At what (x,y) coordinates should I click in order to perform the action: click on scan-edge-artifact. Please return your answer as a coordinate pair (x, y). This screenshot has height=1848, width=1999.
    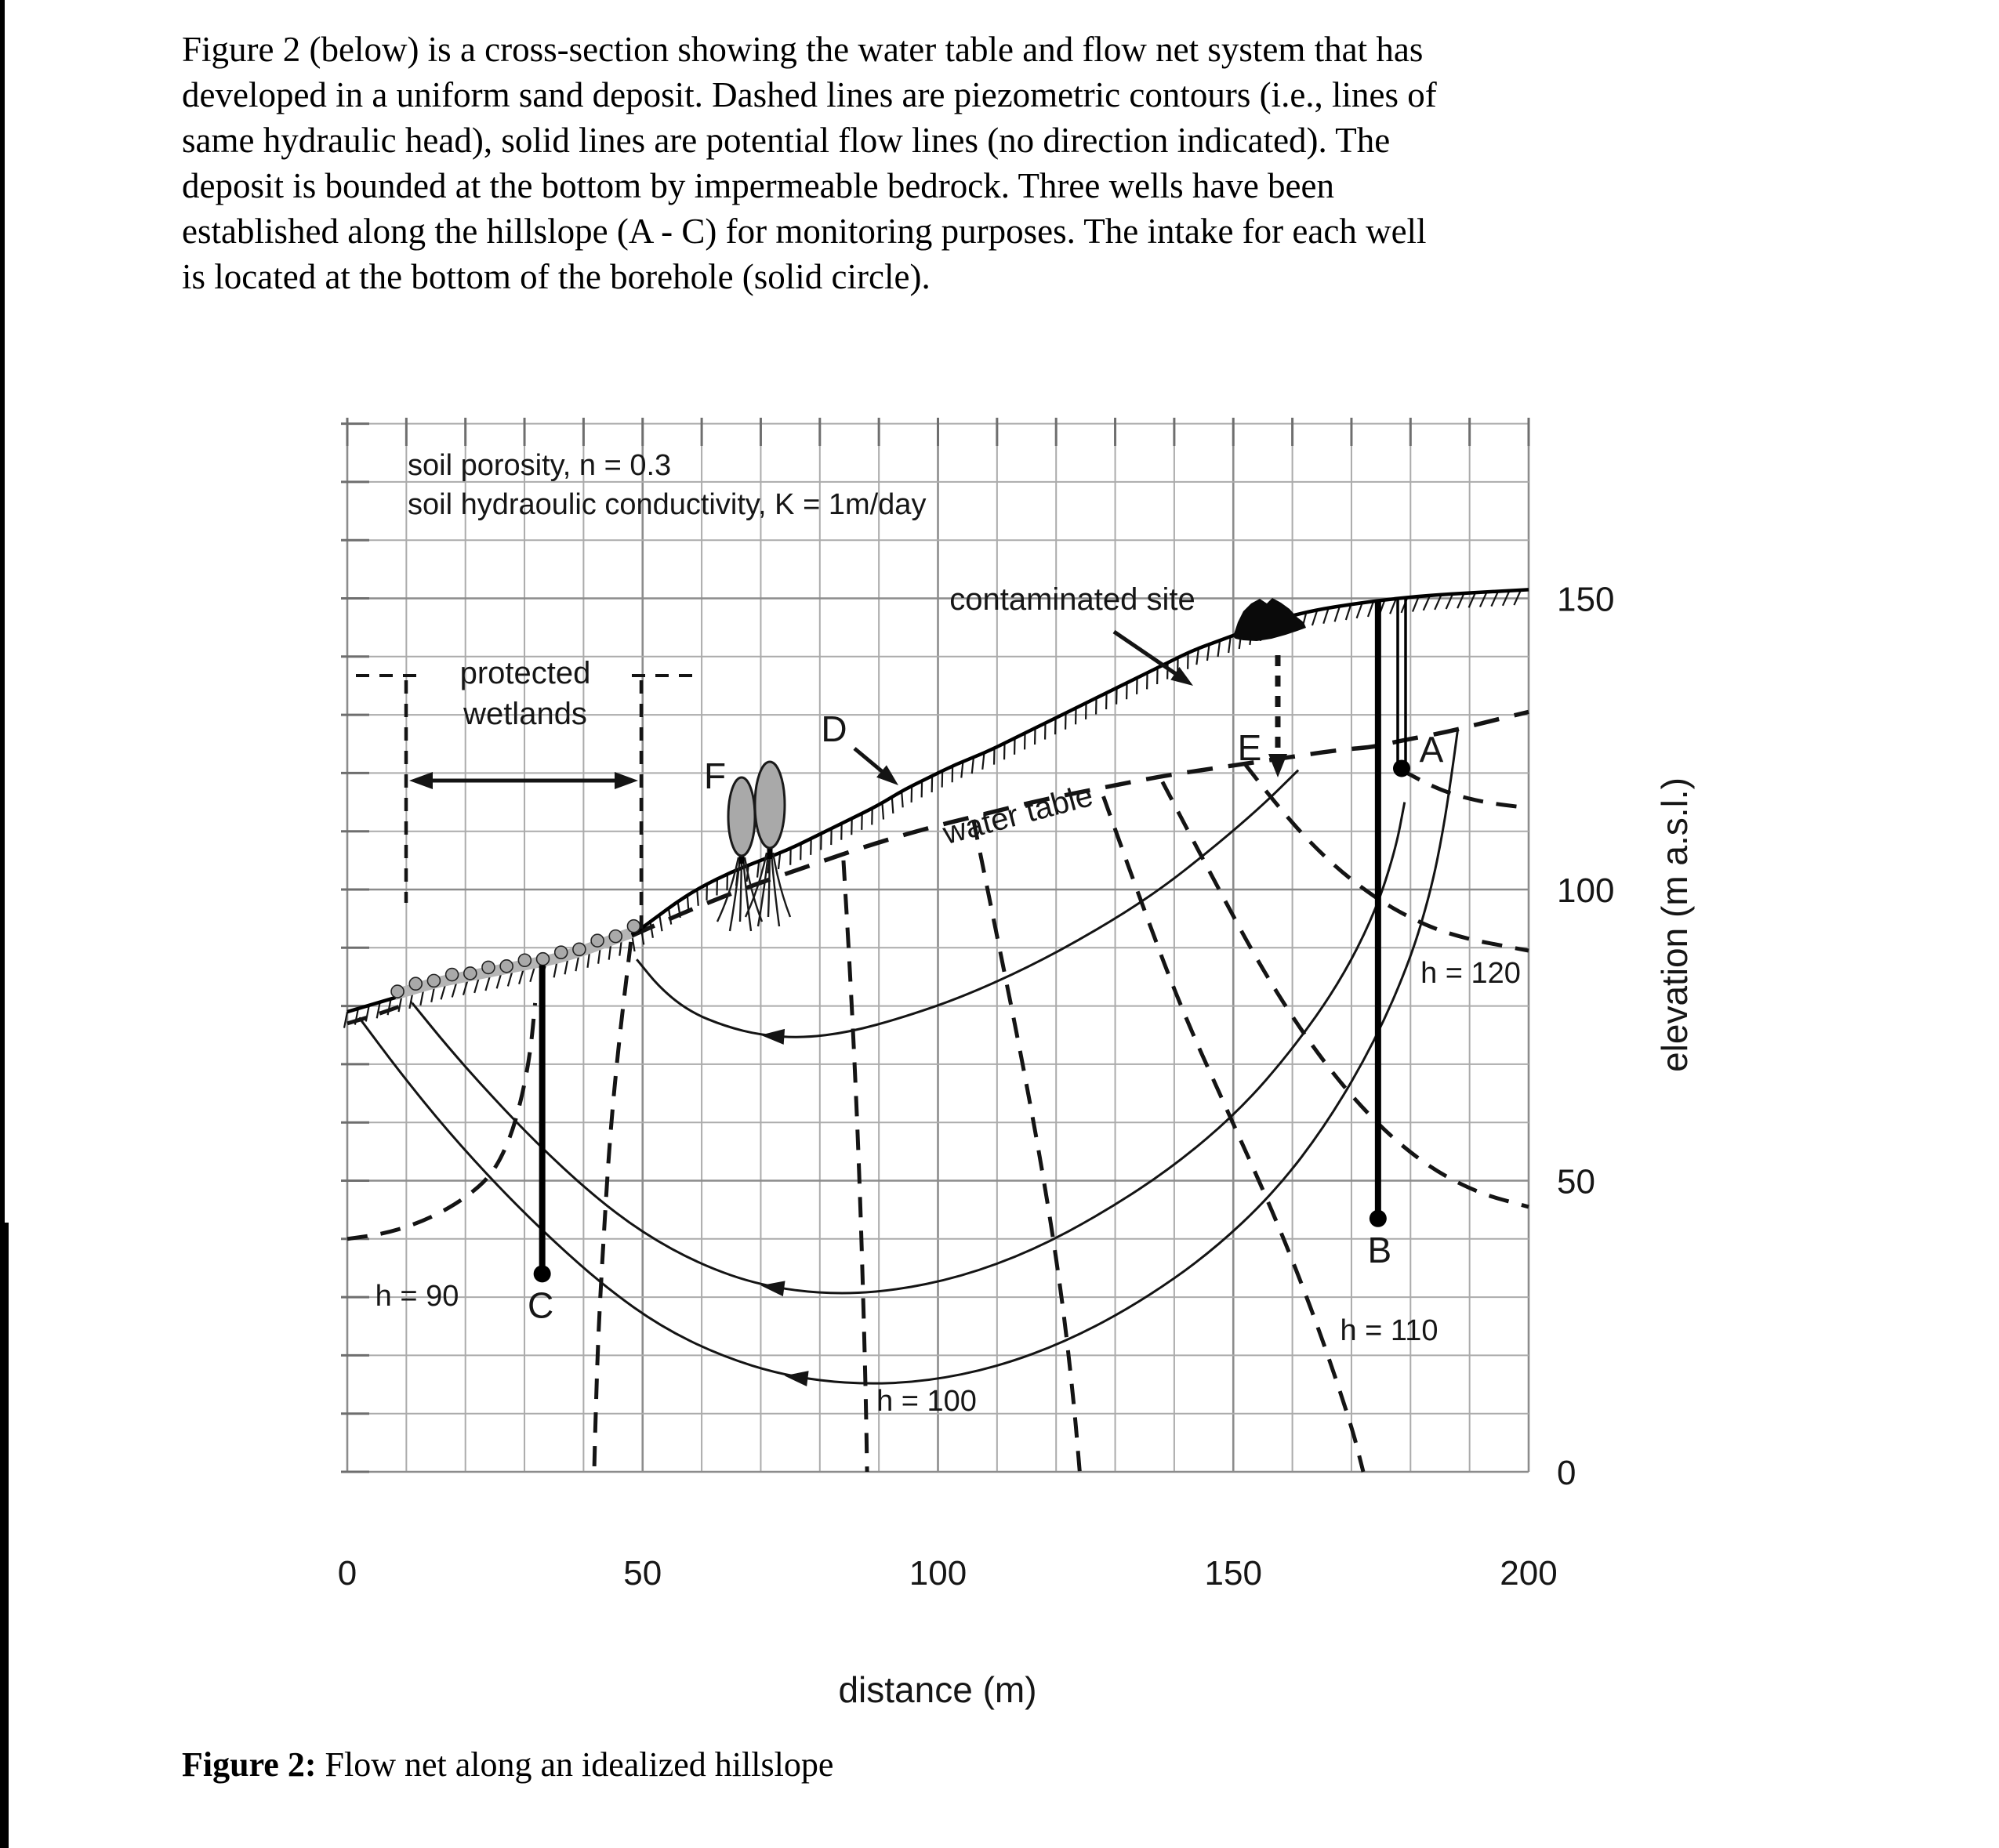
    Looking at the image, I should click on (2, 924).